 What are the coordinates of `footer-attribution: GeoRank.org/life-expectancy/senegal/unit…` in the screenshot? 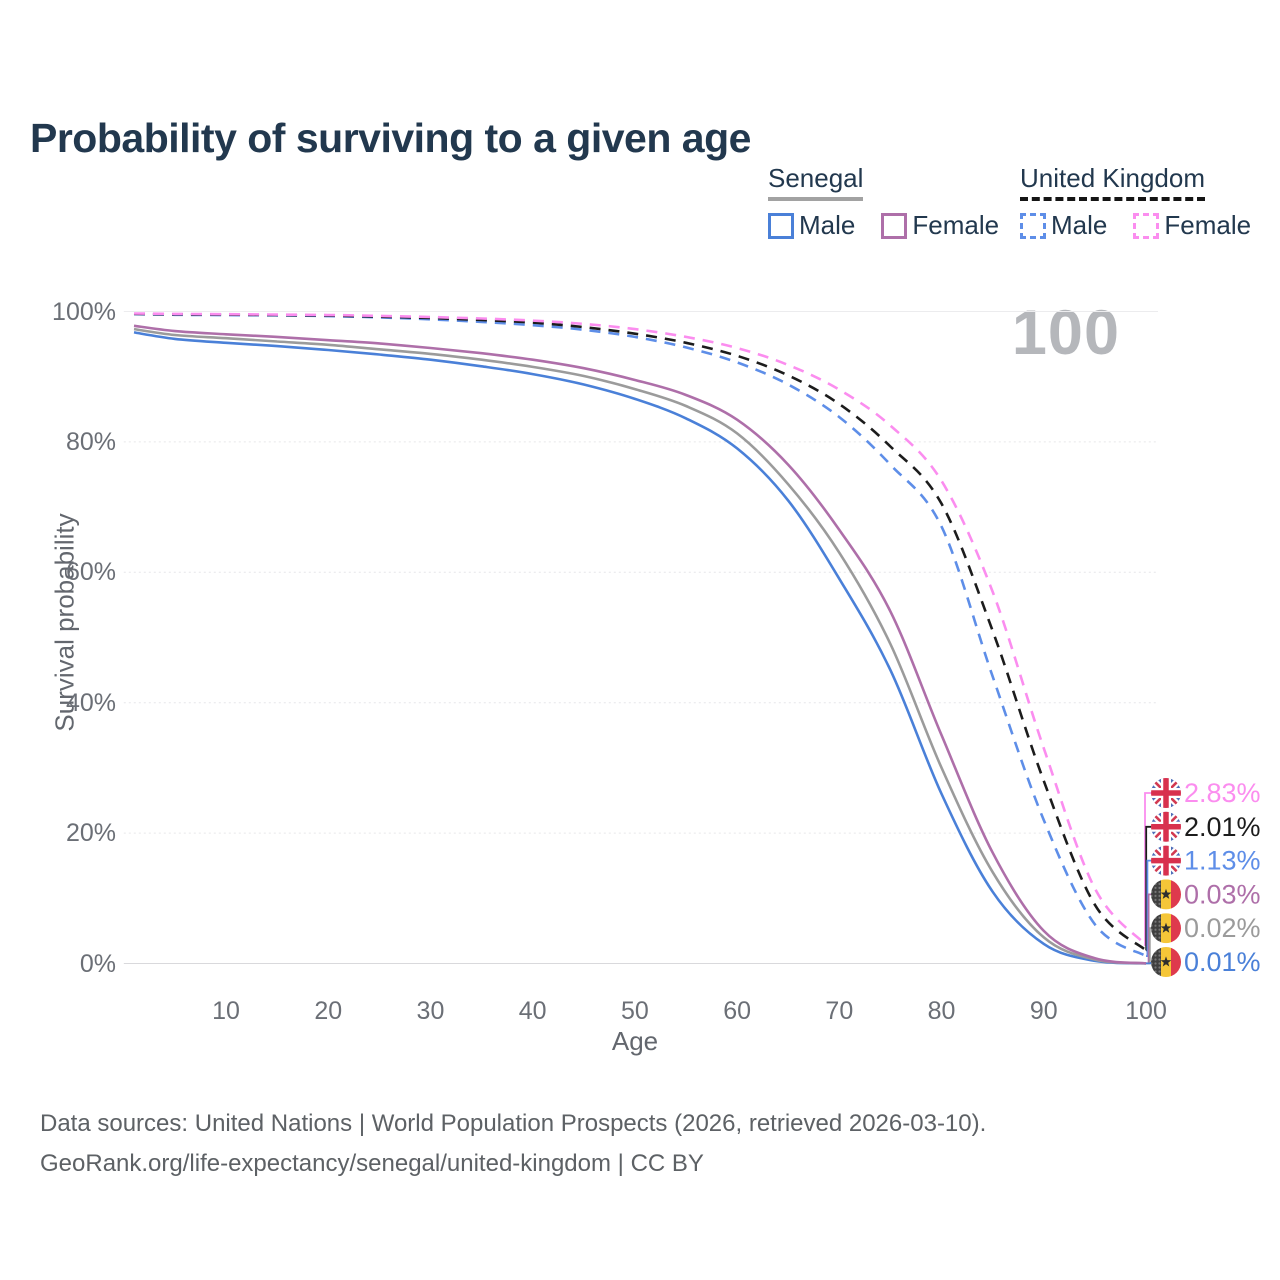 It's located at (372, 1163).